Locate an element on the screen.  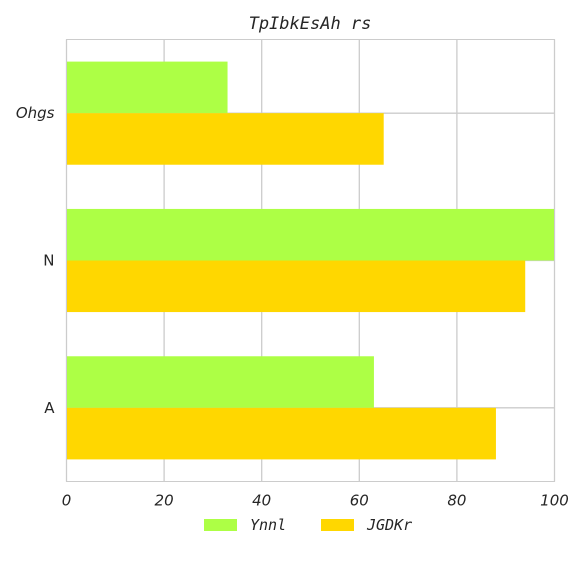
x-tick-label: 0 is located at coordinates (67, 501).